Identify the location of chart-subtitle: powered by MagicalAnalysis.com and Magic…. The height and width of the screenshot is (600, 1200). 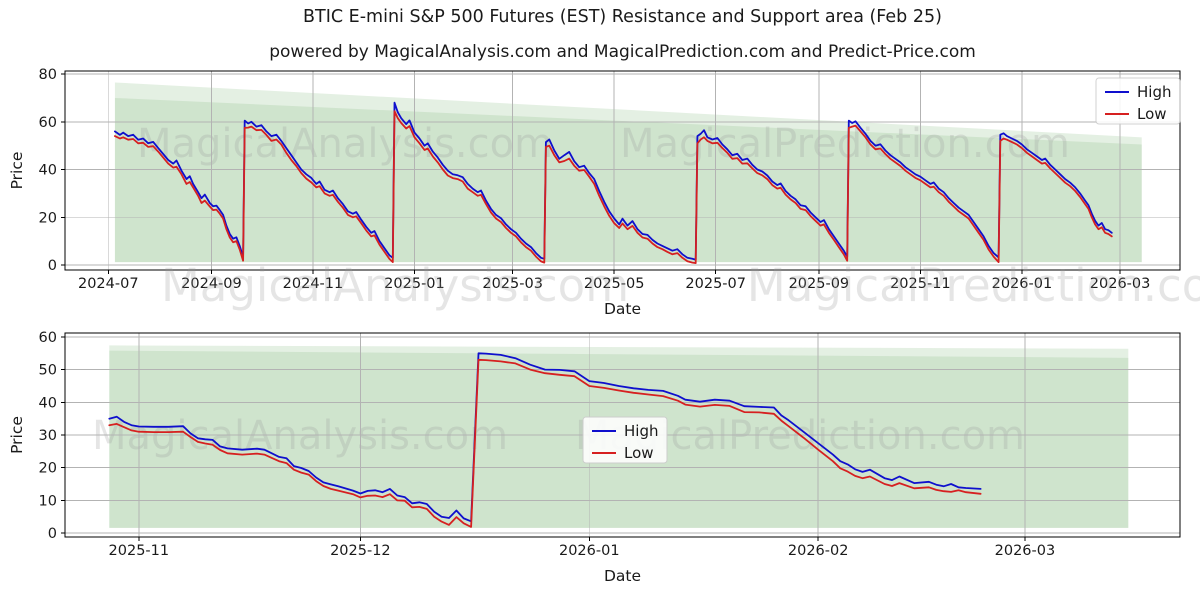
(622, 52).